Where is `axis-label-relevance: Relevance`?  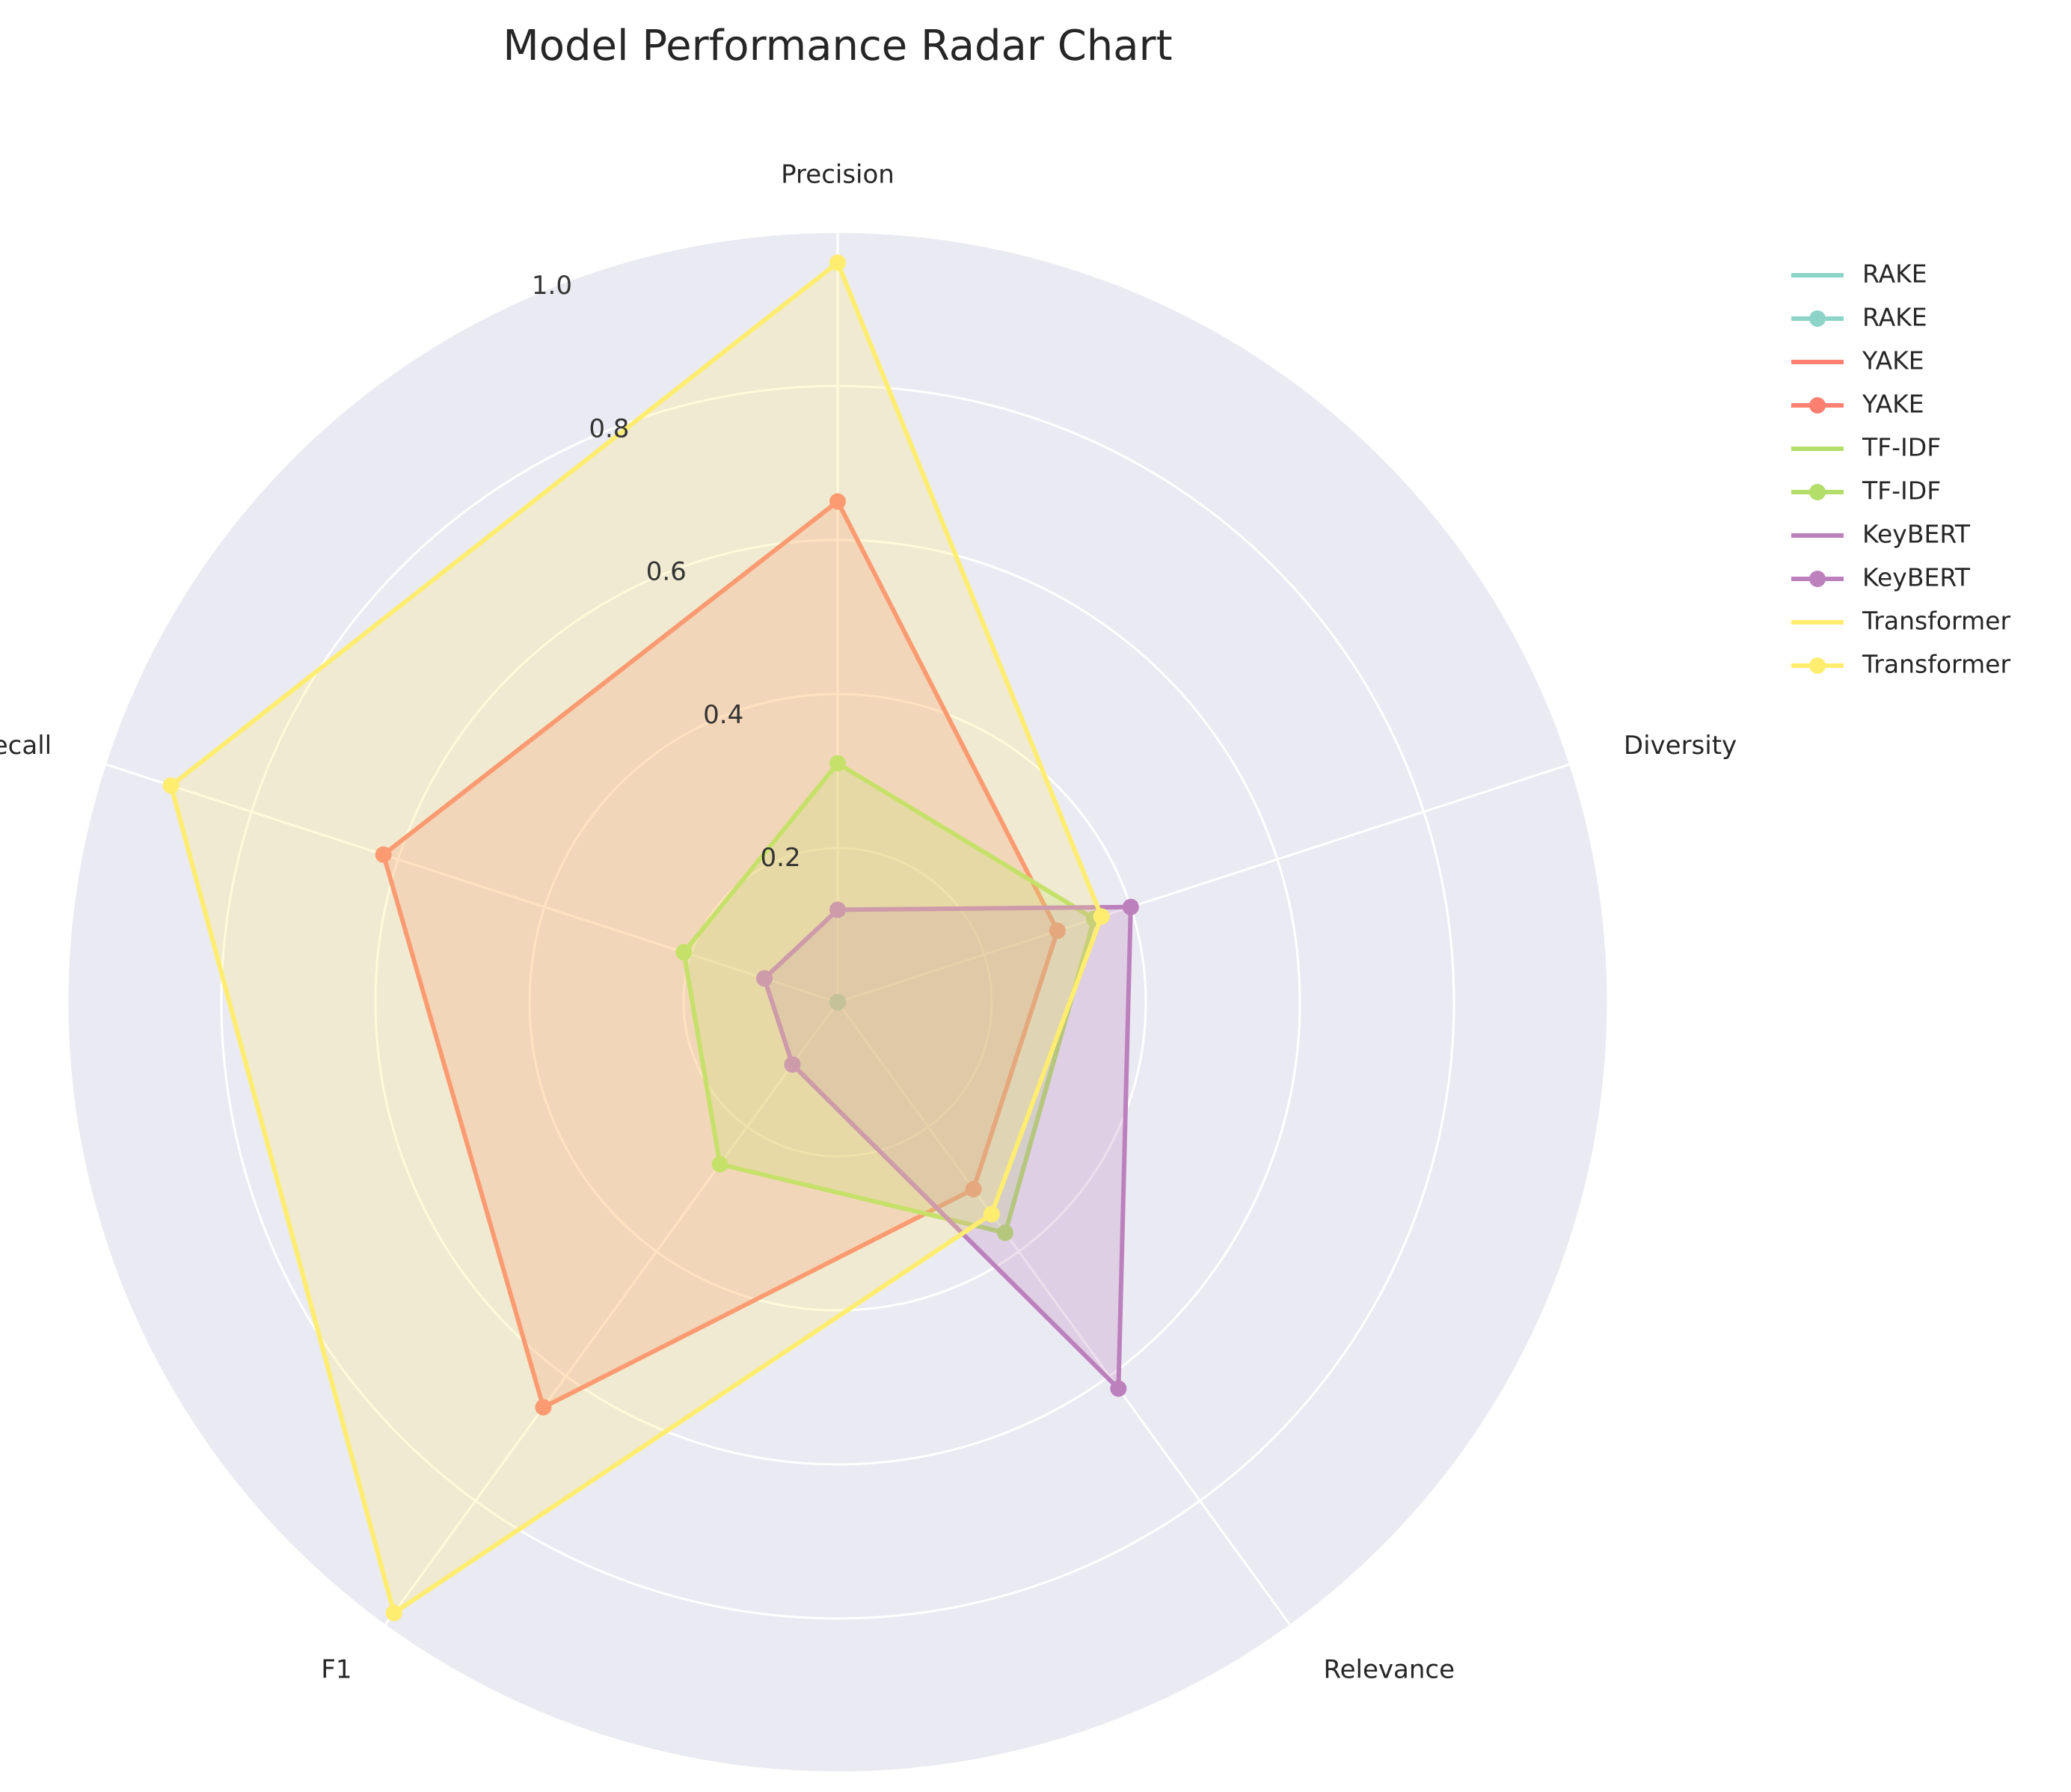 axis-label-relevance: Relevance is located at coordinates (1390, 1669).